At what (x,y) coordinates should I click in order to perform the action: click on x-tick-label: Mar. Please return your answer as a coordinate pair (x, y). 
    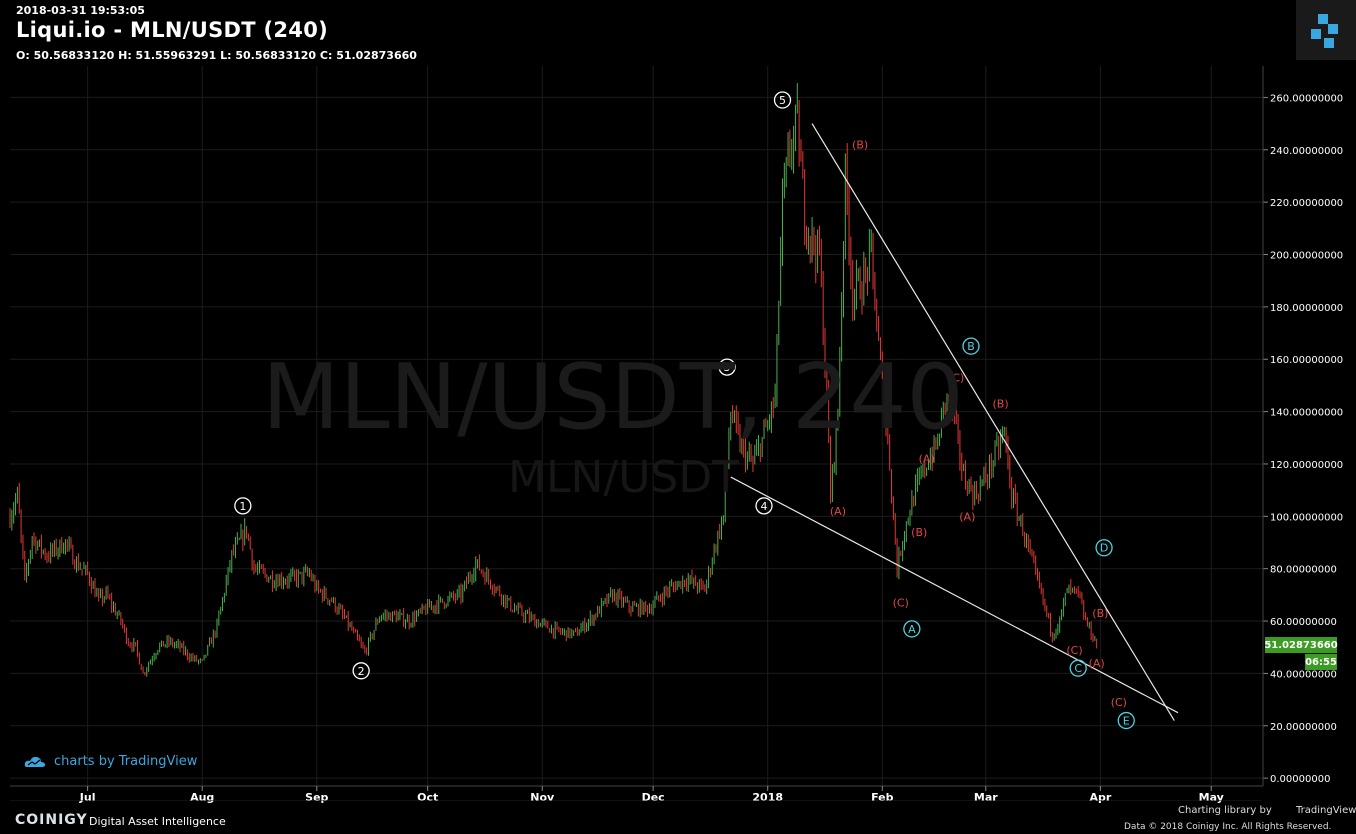
    Looking at the image, I should click on (986, 797).